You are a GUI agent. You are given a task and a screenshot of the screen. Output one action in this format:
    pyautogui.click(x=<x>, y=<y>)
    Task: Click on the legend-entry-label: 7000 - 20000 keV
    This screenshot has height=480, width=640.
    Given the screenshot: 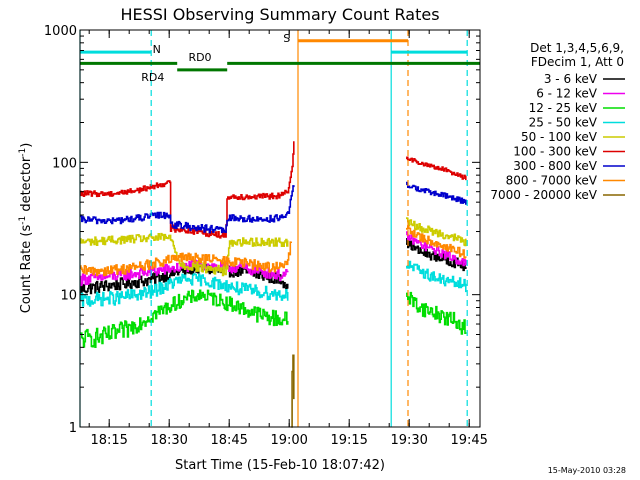 What is the action you would take?
    pyautogui.click(x=543, y=195)
    